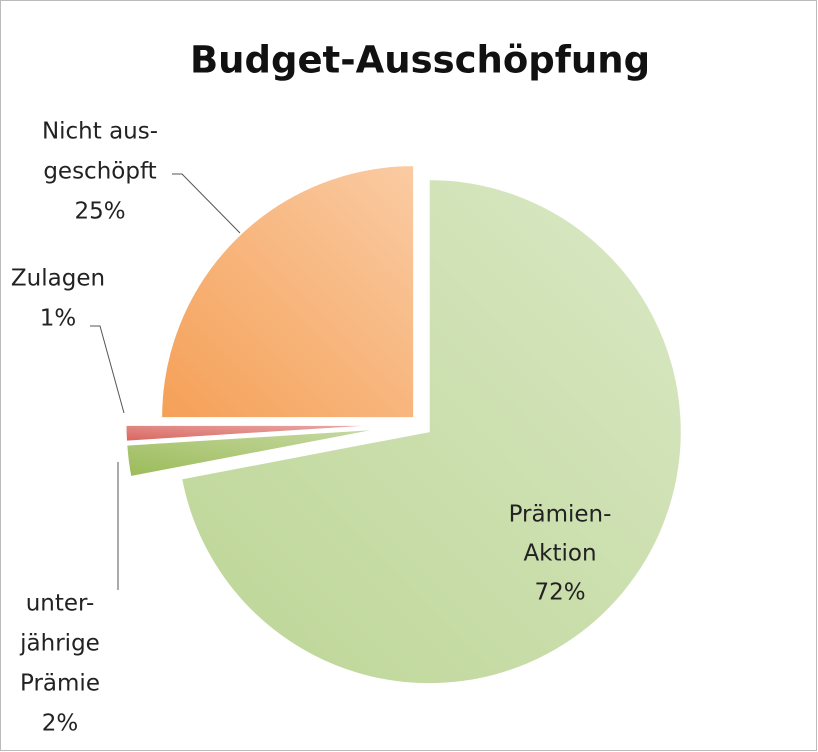 Image resolution: width=818 pixels, height=752 pixels. Describe the element at coordinates (99, 172) in the screenshot. I see `slice-label: geschöpft` at that location.